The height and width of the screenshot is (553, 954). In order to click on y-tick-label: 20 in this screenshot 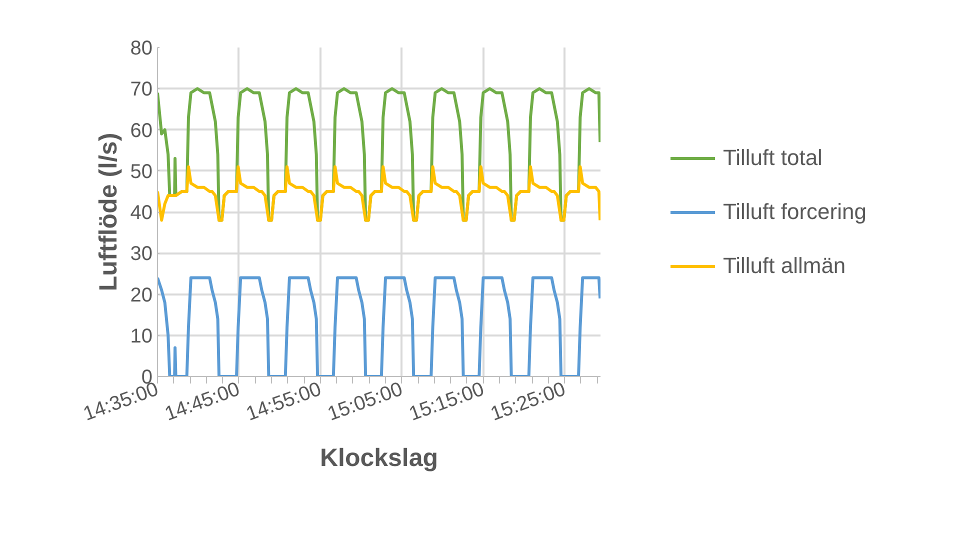, I will do `click(141, 295)`.